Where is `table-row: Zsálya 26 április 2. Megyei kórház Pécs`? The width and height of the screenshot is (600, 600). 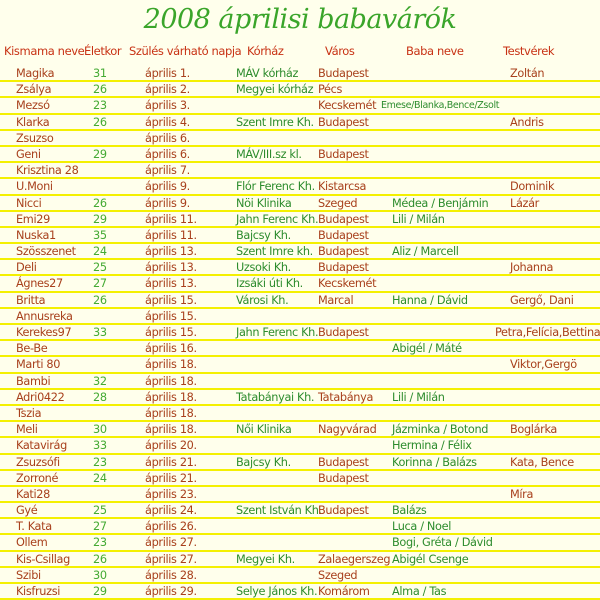
table-row: Zsálya 26 április 2. Megyei kórház Pécs is located at coordinates (300, 90).